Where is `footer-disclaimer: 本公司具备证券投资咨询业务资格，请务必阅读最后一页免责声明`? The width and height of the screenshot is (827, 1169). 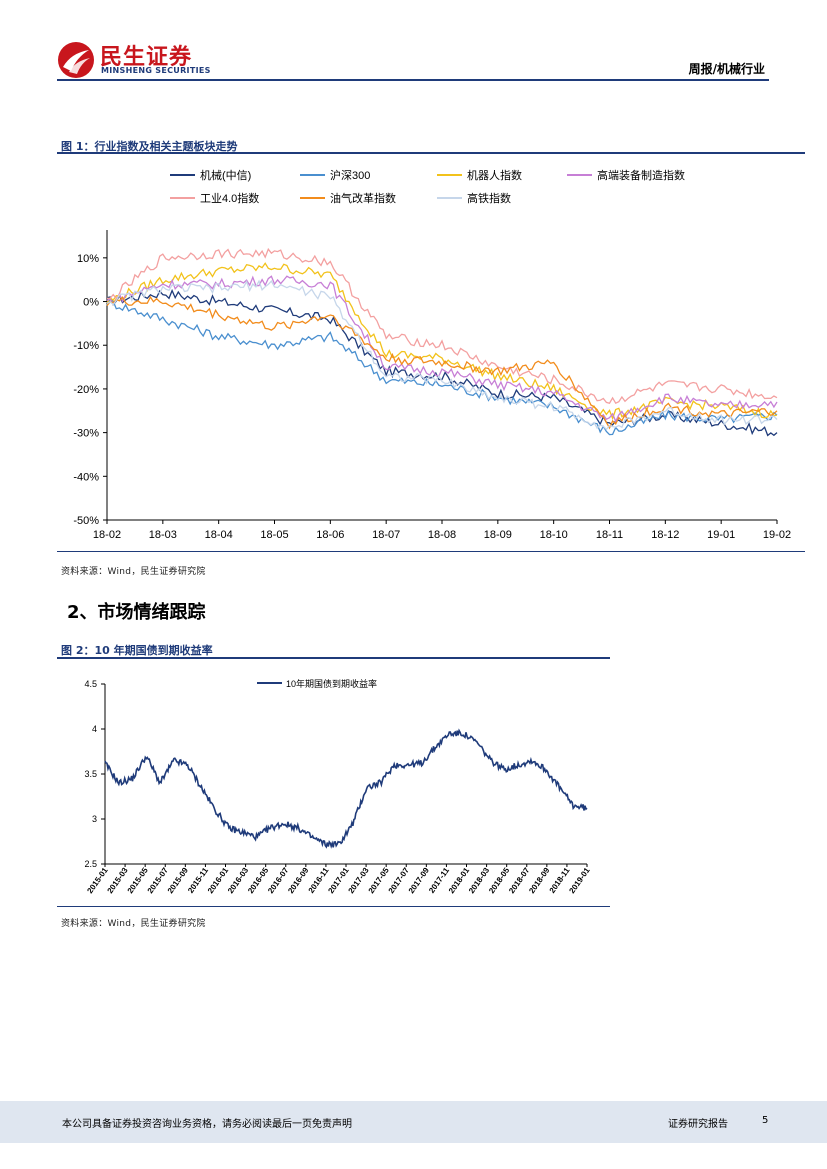 footer-disclaimer: 本公司具备证券投资咨询业务资格，请务必阅读最后一页免责声明 is located at coordinates (207, 1124).